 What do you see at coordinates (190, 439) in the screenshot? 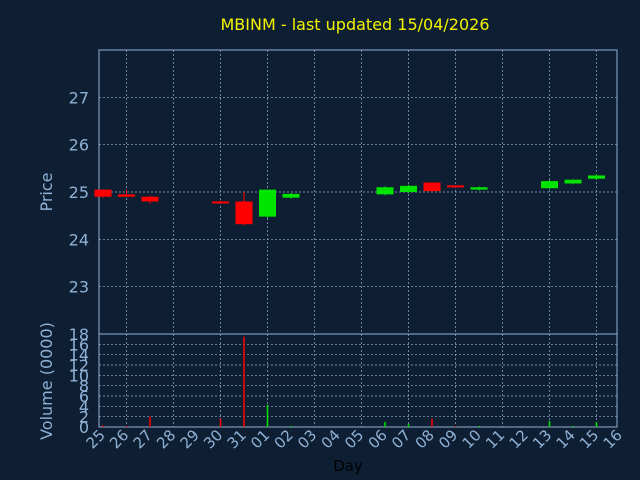
I see `x-tick-label: 29` at bounding box center [190, 439].